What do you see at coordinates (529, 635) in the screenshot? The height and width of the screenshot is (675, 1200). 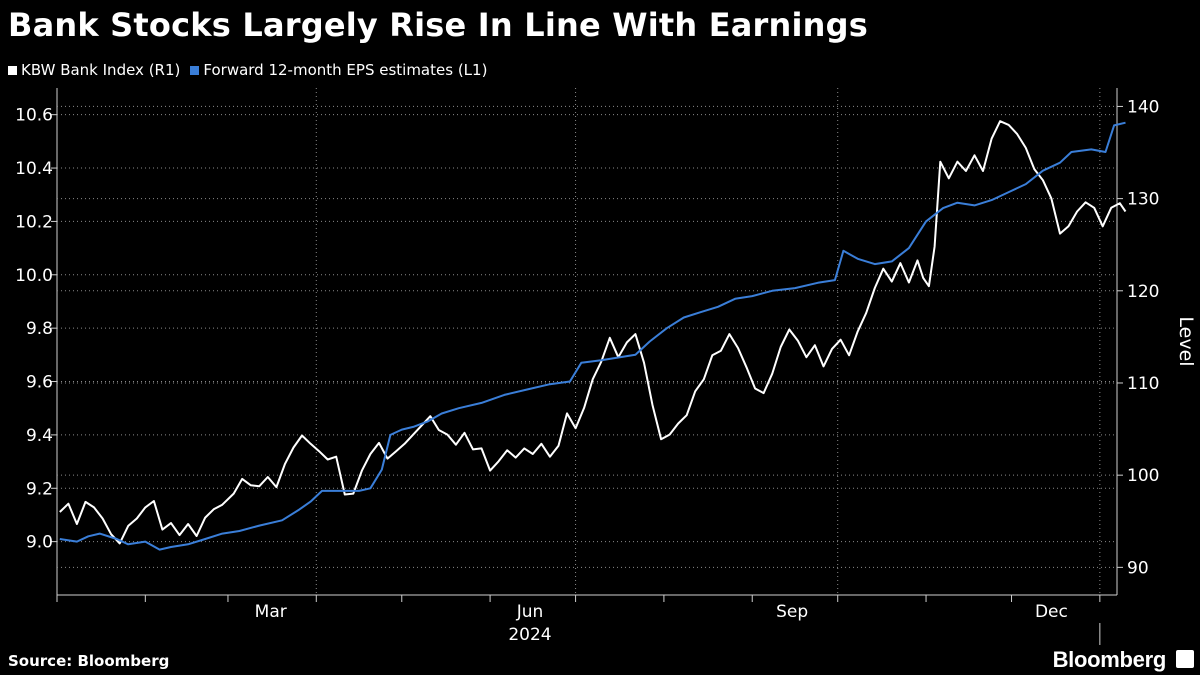 I see `x-year-label: 2024` at bounding box center [529, 635].